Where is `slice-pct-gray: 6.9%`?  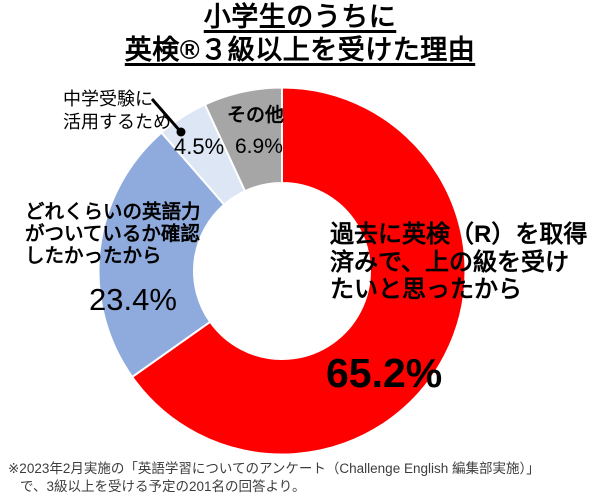
slice-pct-gray: 6.9% is located at coordinates (259, 146).